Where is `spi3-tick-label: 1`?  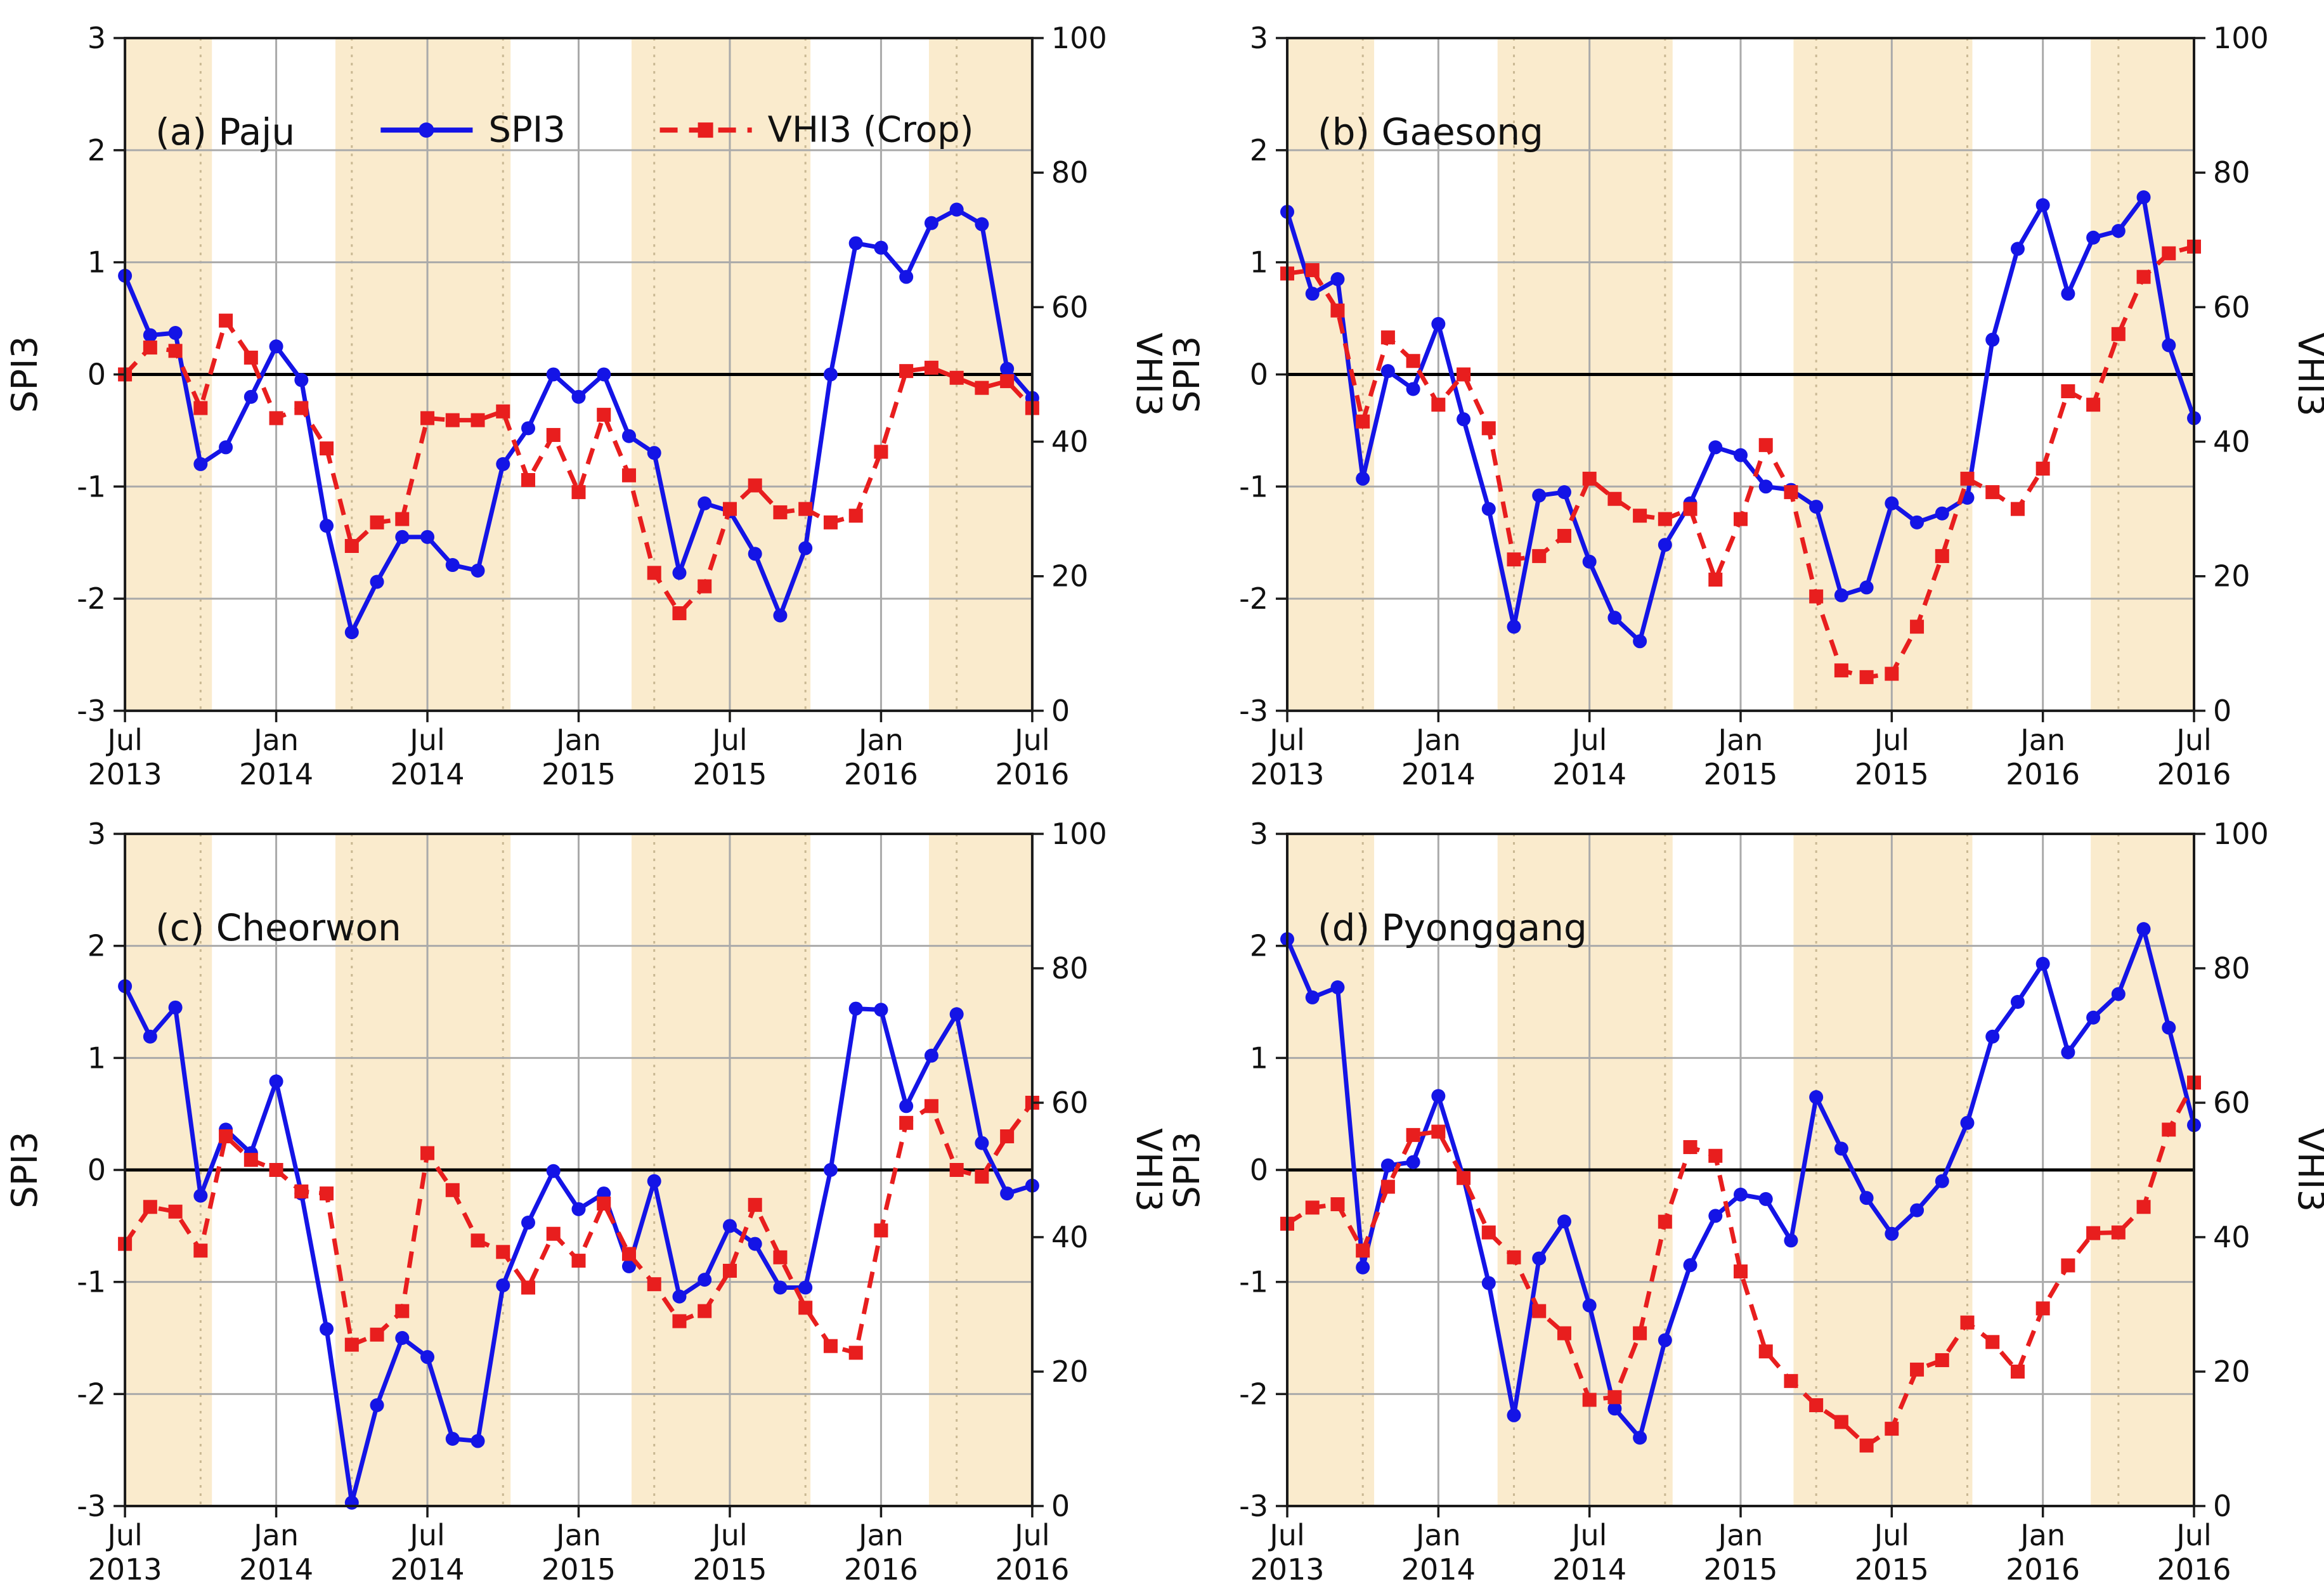
spi3-tick-label: 1 is located at coordinates (1259, 1058).